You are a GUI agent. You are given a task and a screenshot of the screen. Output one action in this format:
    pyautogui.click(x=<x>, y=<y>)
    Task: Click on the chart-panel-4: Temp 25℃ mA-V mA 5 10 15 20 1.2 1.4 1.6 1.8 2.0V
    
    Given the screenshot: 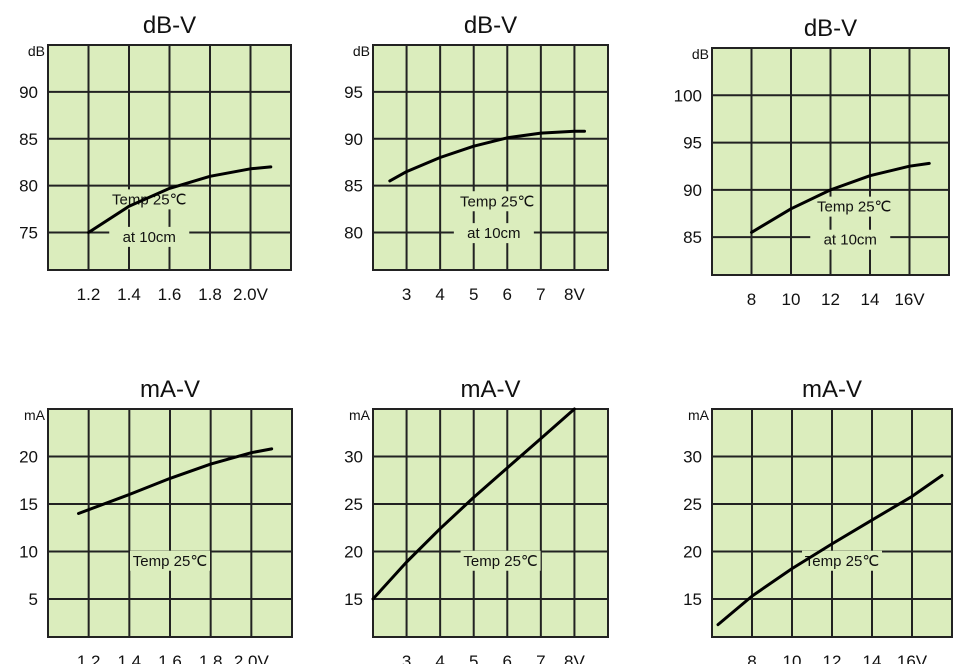 What is the action you would take?
    pyautogui.click(x=156, y=520)
    